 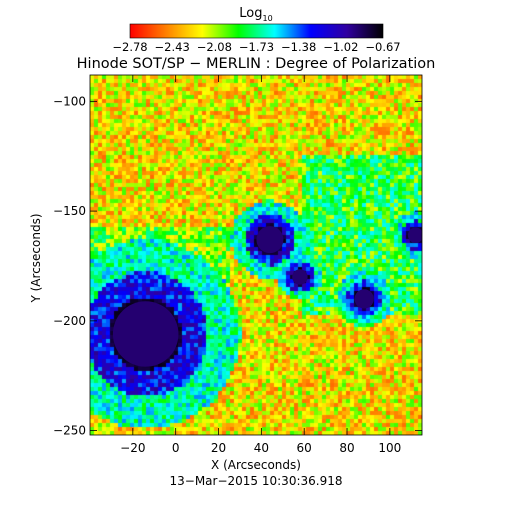 I want to click on colorbar-label: Log10, so click(x=255, y=14).